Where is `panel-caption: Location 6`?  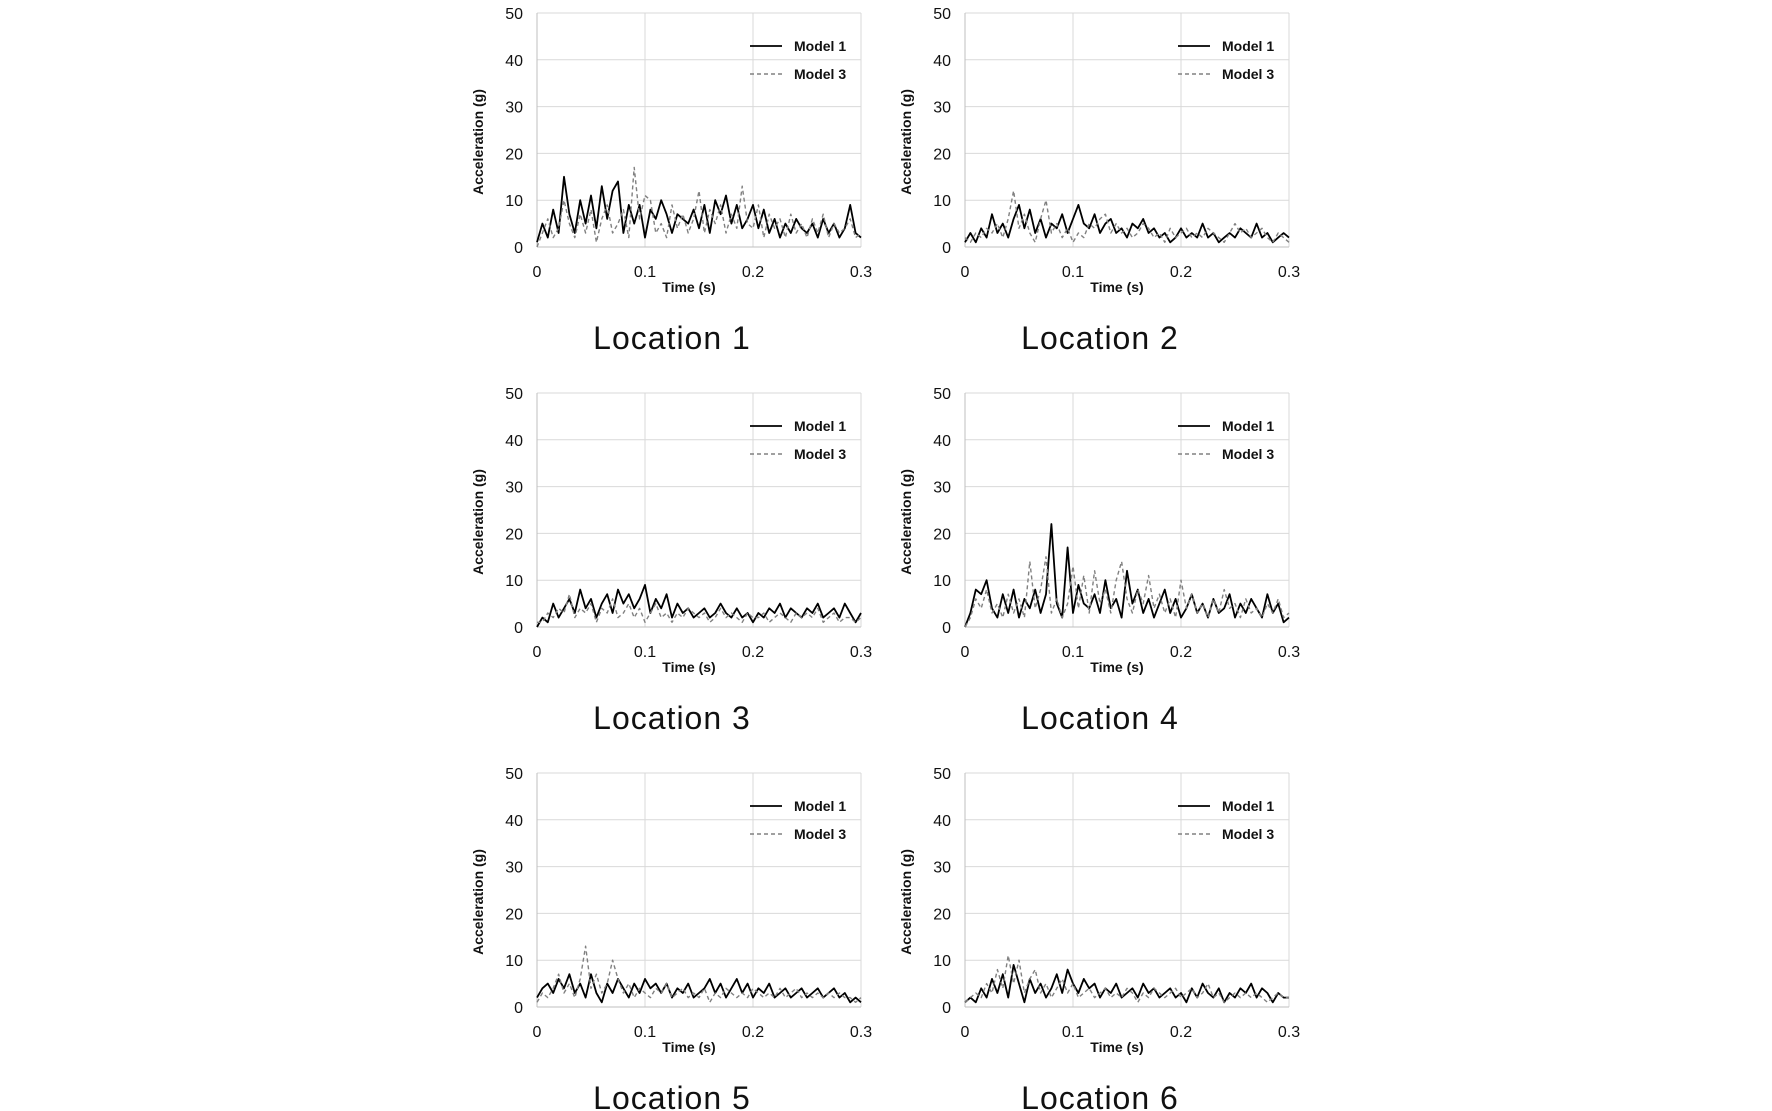 panel-caption: Location 6 is located at coordinates (1100, 1095).